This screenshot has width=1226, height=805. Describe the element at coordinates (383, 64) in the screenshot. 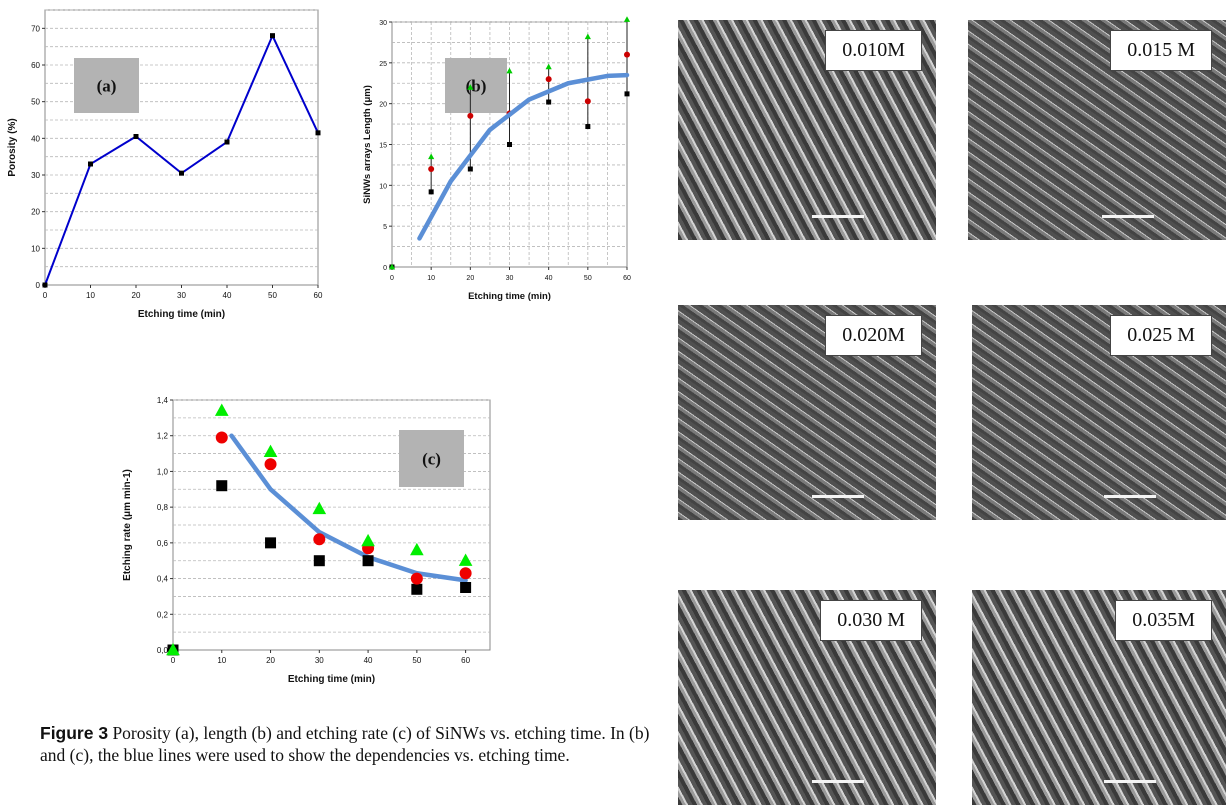

I see `y-tick-label: 25` at that location.